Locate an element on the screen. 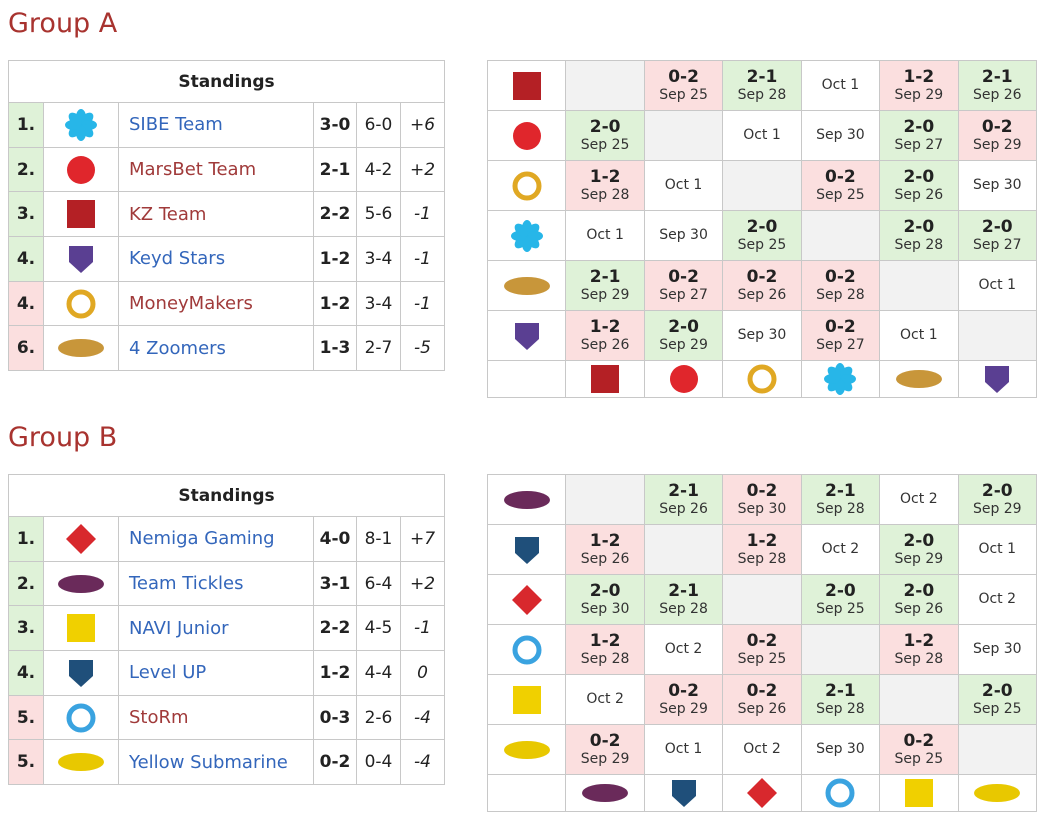 The image size is (1059, 830). match-cell: 2-0 Sep 27 is located at coordinates (997, 235).